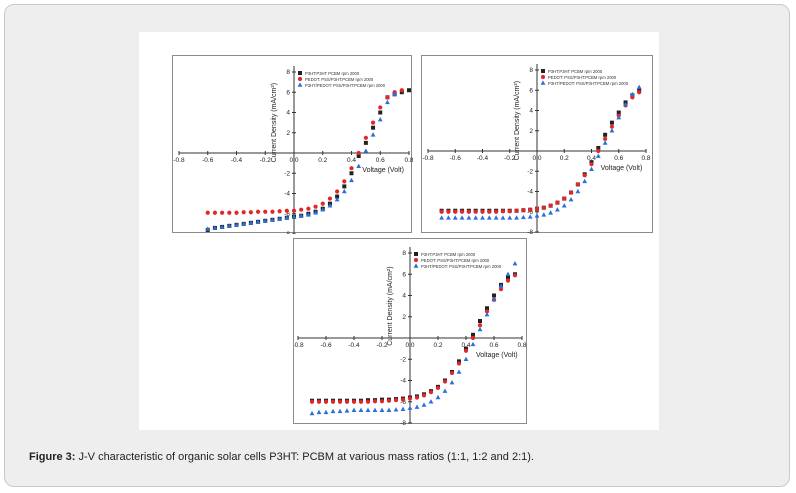 Image resolution: width=796 pixels, height=493 pixels. I want to click on y-tick-label: -6, so click(530, 212).